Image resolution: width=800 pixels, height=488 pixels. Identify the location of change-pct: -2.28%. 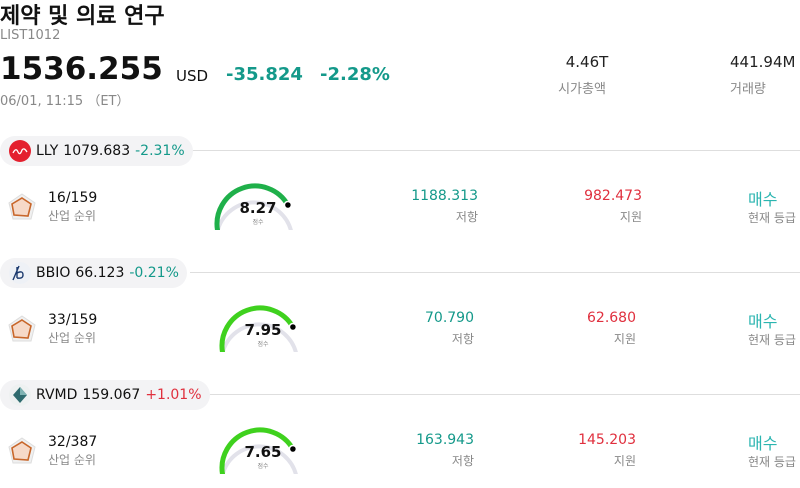
(355, 74).